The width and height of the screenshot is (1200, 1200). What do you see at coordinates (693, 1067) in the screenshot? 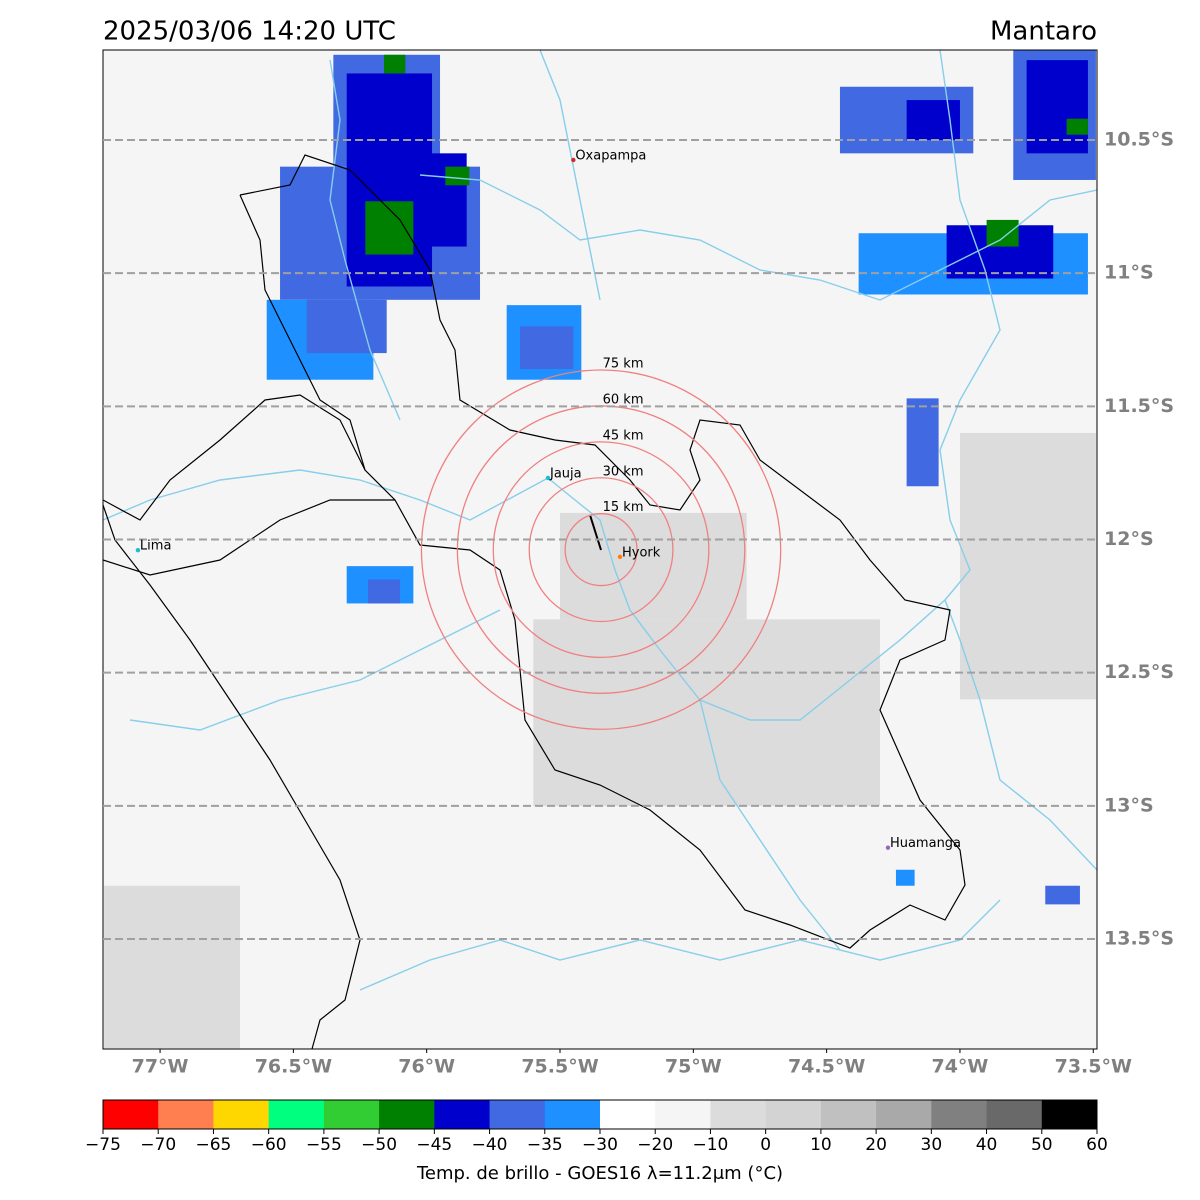
I see `x-tick-label: 75°W` at bounding box center [693, 1067].